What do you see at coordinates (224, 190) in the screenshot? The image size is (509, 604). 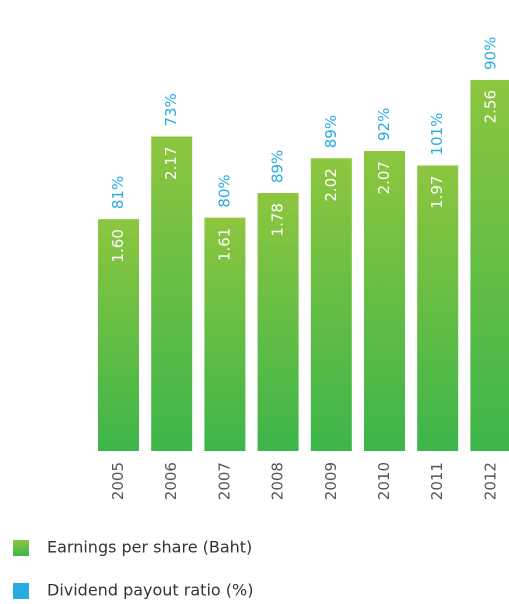 I see `payout-label: 80%` at bounding box center [224, 190].